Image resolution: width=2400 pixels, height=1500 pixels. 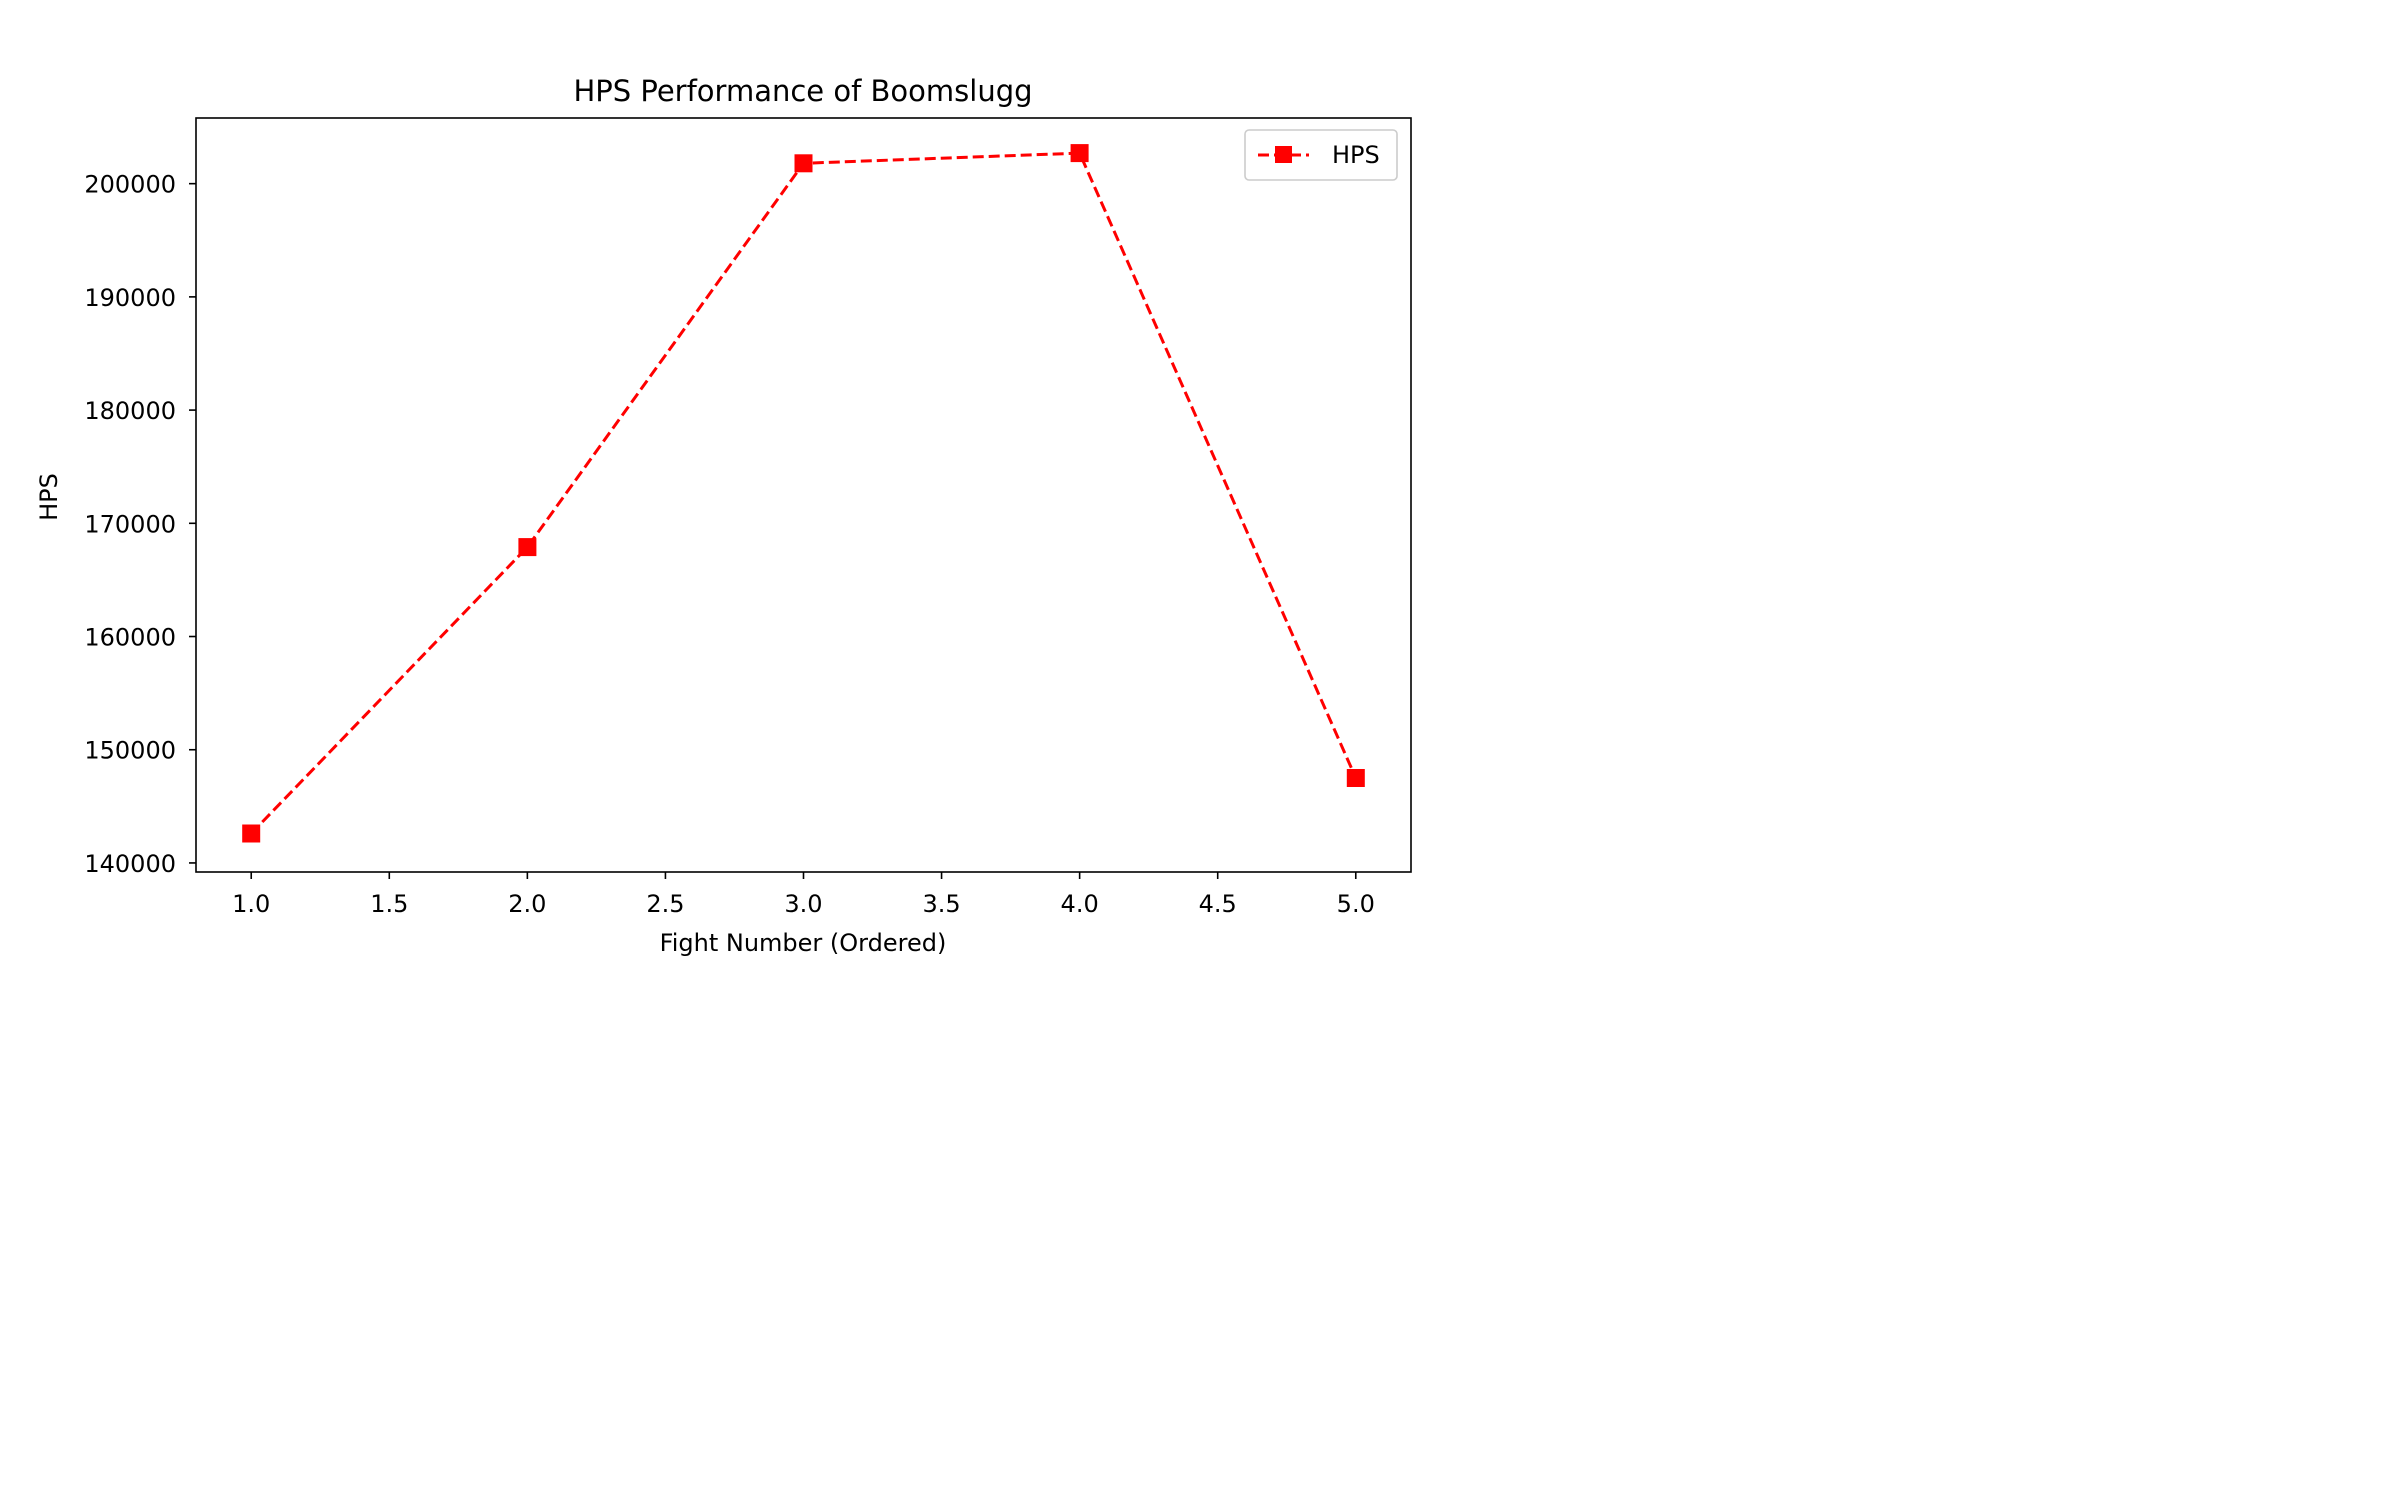 What do you see at coordinates (1356, 904) in the screenshot?
I see `x-tick-label: 5.0` at bounding box center [1356, 904].